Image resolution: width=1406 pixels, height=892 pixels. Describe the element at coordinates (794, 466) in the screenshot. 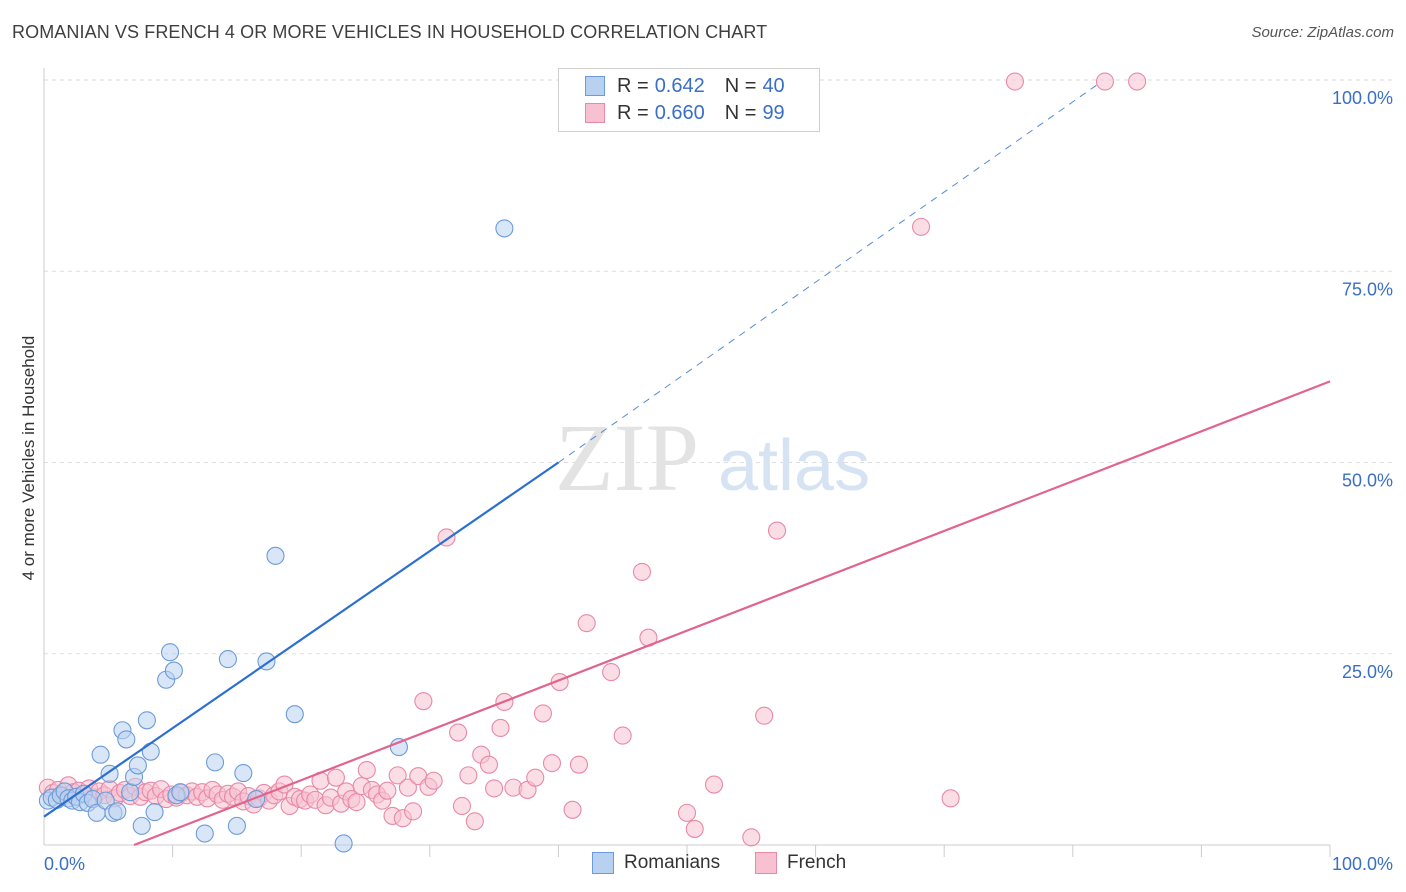

I see `watermark-atlas: atlas` at that location.